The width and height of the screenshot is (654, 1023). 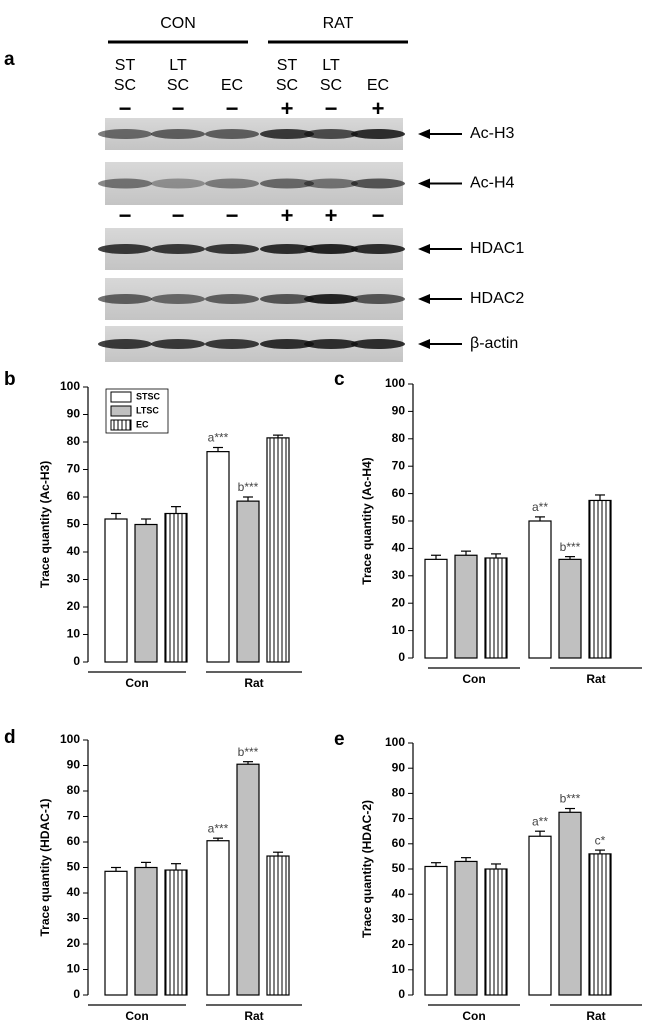 What do you see at coordinates (74, 867) in the screenshot?
I see `y-tick-label: 50` at bounding box center [74, 867].